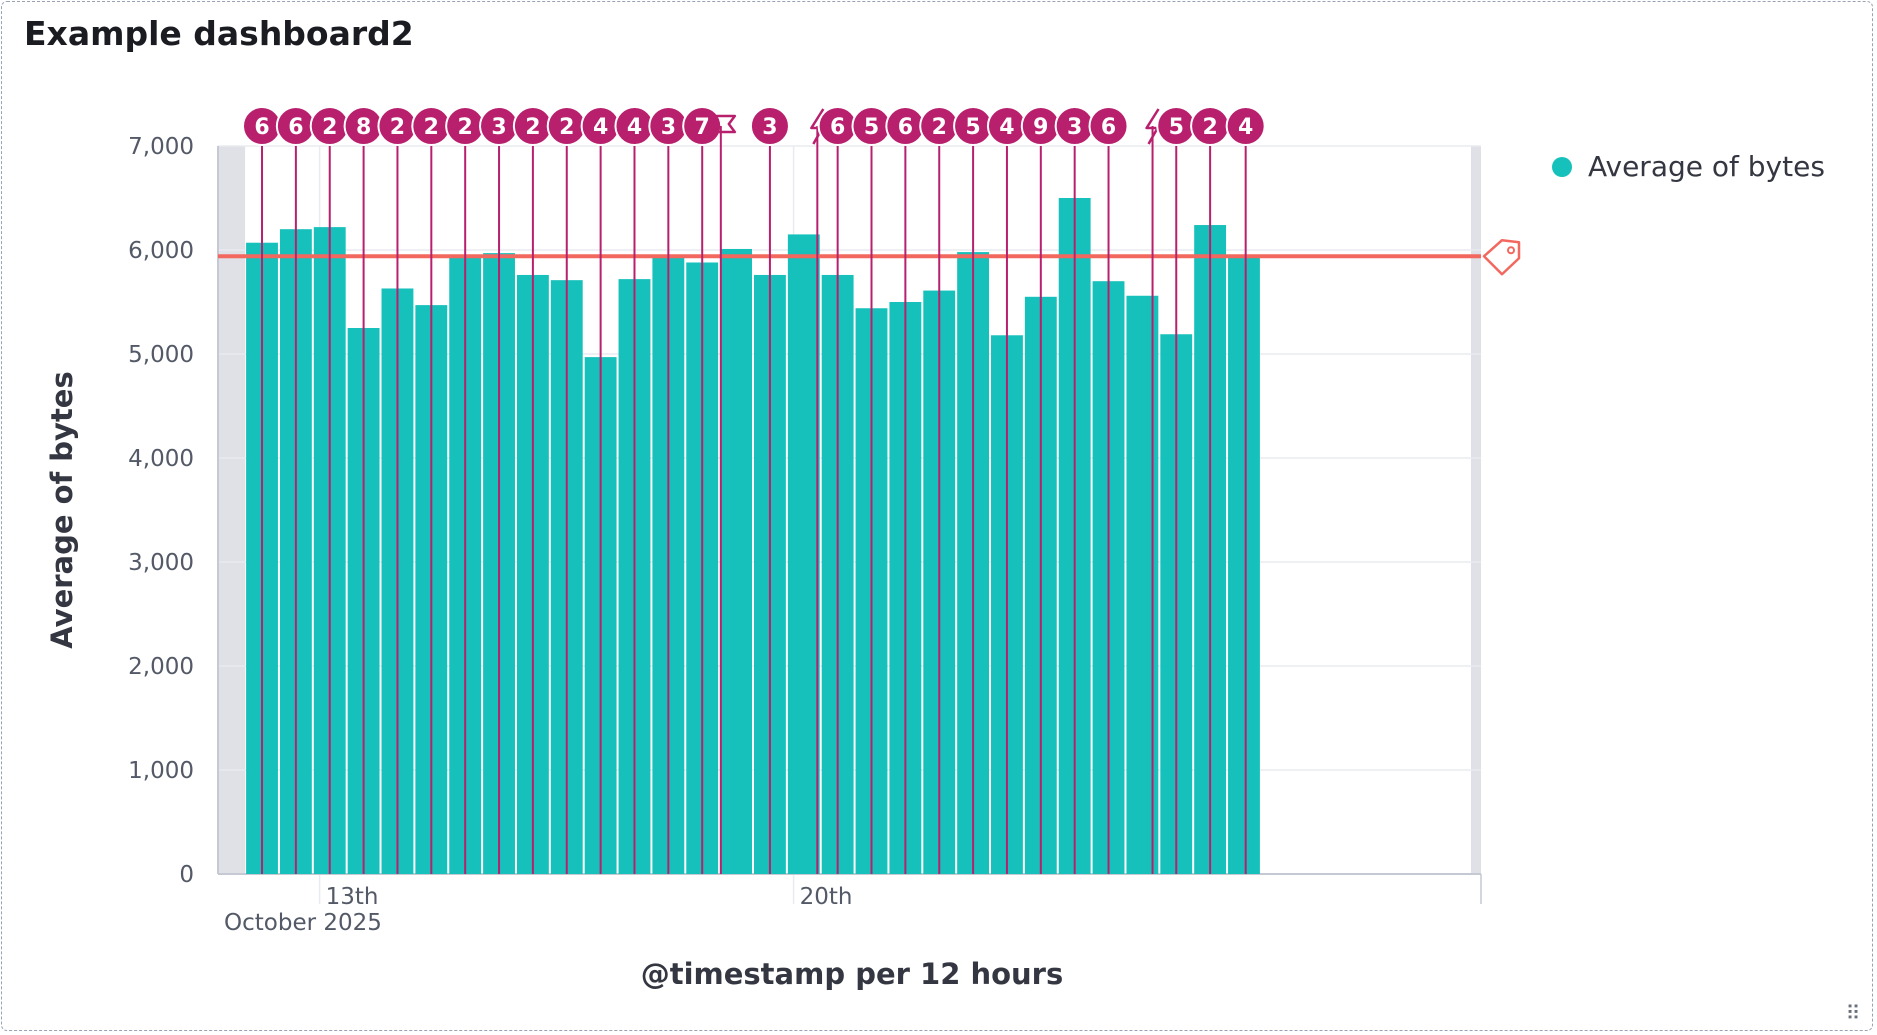 Image resolution: width=1877 pixels, height=1035 pixels. What do you see at coordinates (352, 897) in the screenshot?
I see `x-tick-label: 13th` at bounding box center [352, 897].